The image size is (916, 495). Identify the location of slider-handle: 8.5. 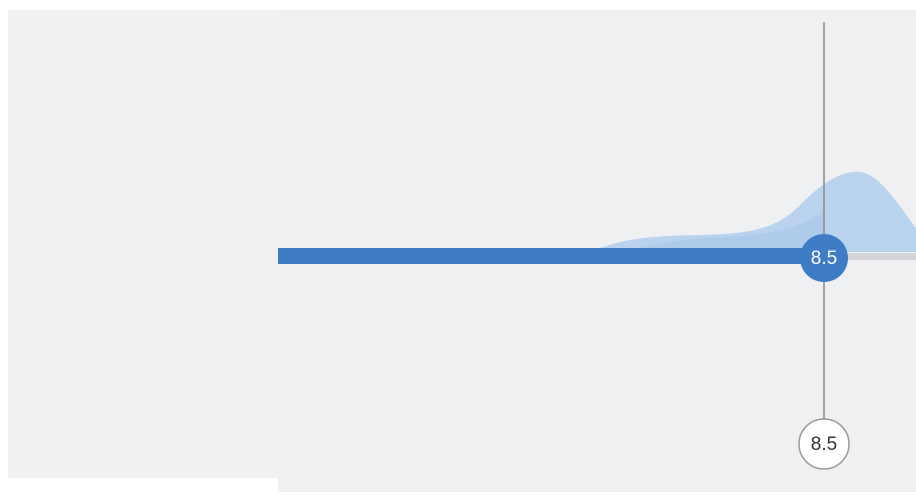
(824, 258).